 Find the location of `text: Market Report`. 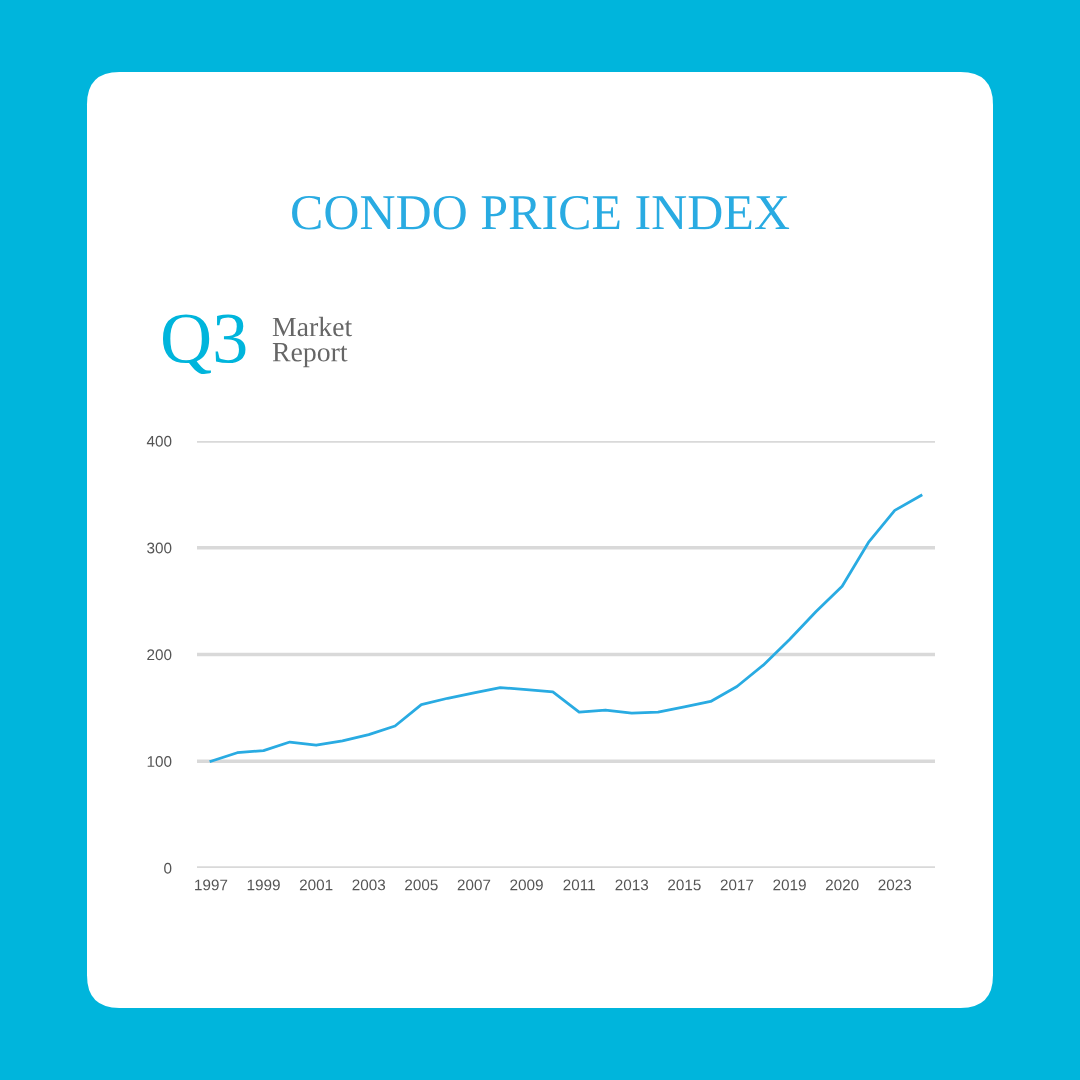

text: Market Report is located at coordinates (312, 342).